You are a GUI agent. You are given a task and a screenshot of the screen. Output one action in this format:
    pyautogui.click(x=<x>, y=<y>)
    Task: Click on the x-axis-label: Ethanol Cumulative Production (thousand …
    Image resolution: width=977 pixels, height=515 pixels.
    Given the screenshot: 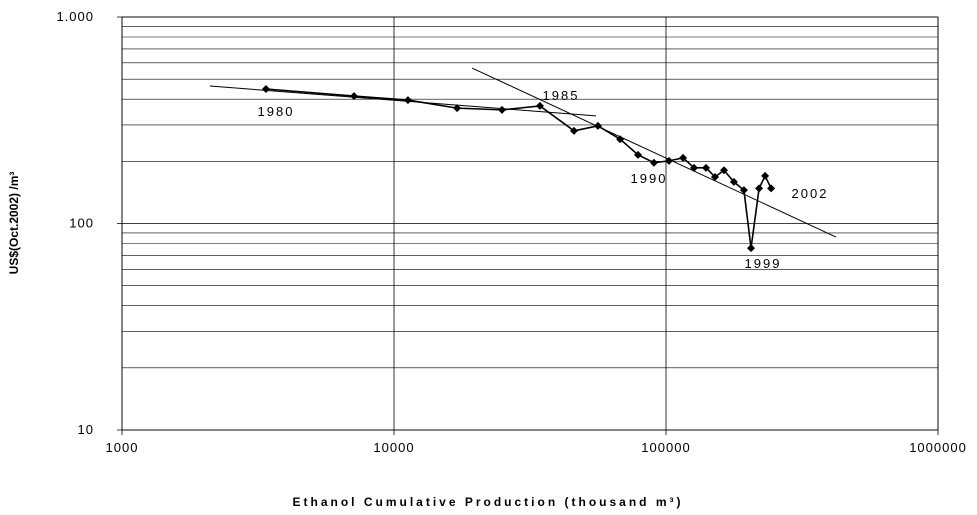 What is the action you would take?
    pyautogui.click(x=488, y=502)
    